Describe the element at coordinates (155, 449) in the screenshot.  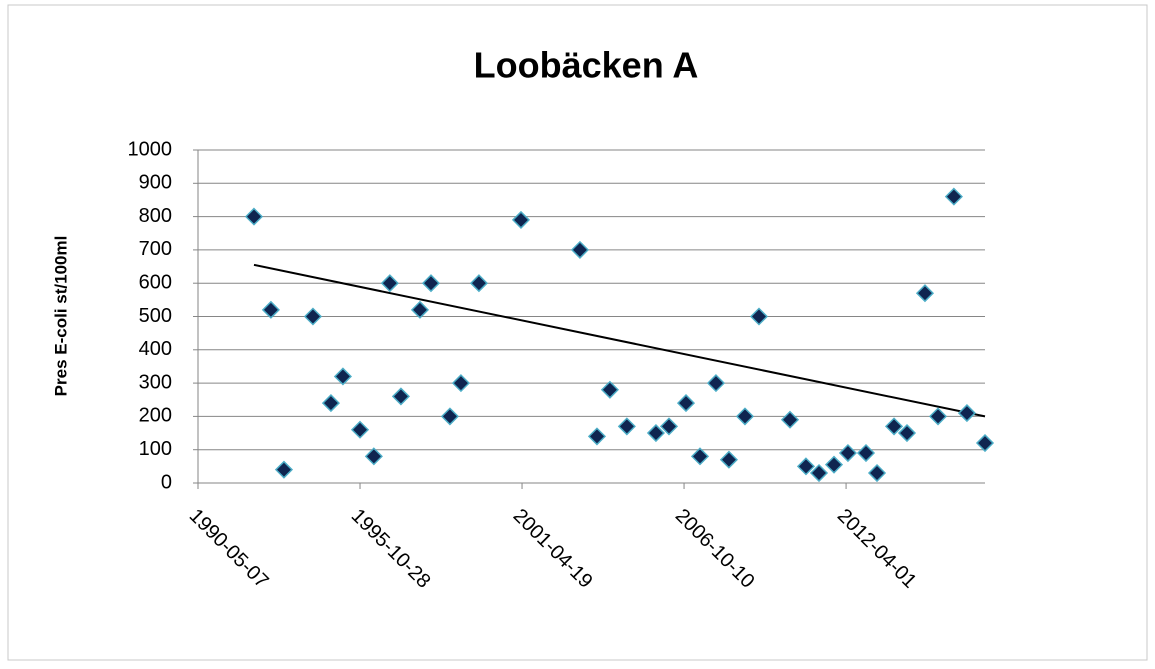
I see `y-tick-label: 100` at that location.